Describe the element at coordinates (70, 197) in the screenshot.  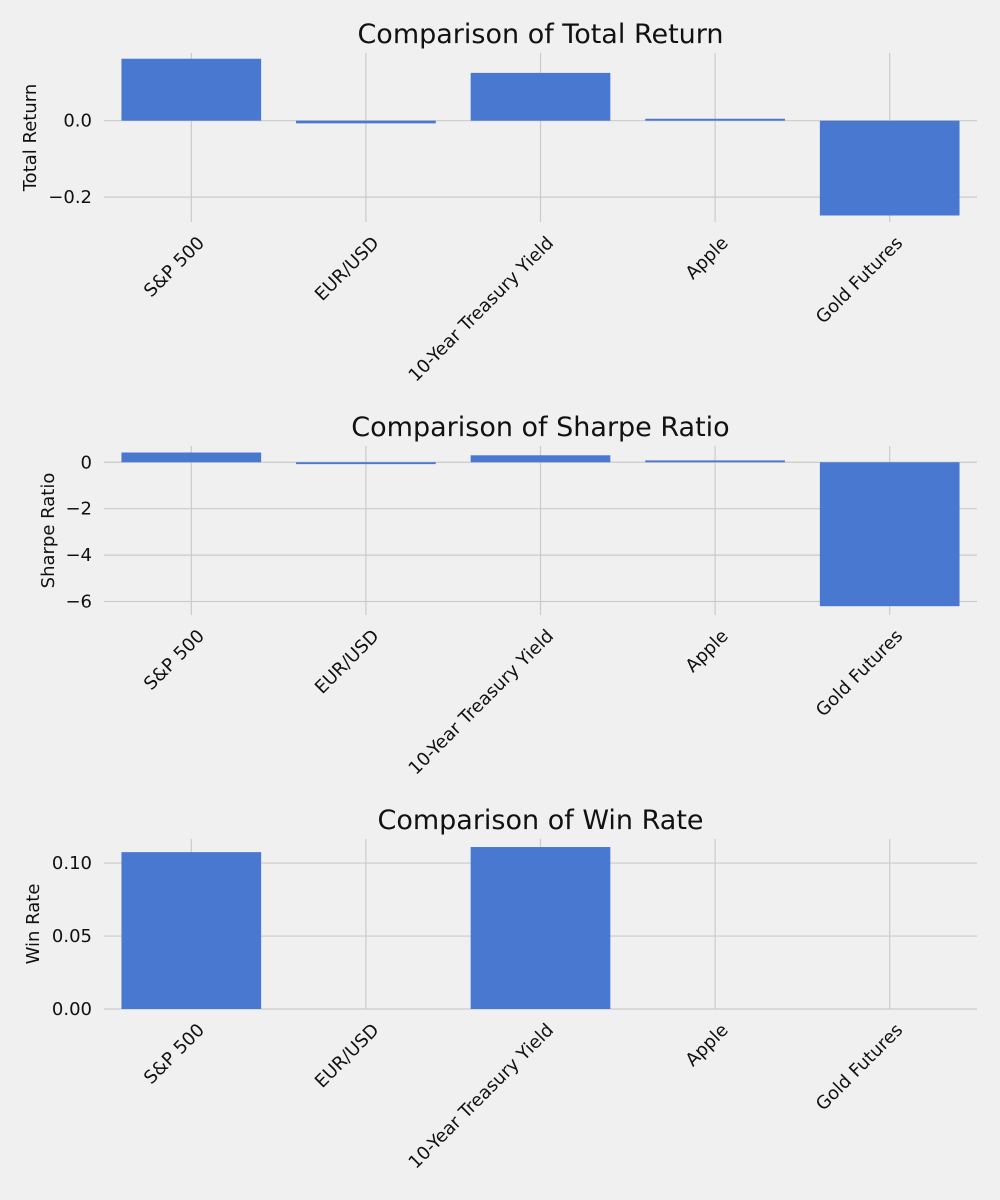
I see `y-tick-label: −0.2` at that location.